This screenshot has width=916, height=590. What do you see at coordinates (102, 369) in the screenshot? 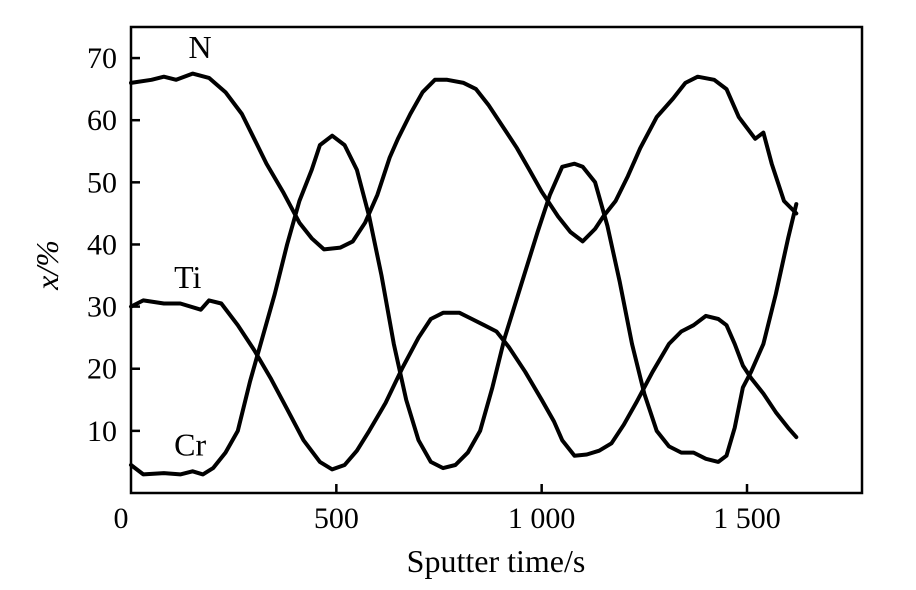
I see `y-tick-label-1: 20` at bounding box center [102, 369].